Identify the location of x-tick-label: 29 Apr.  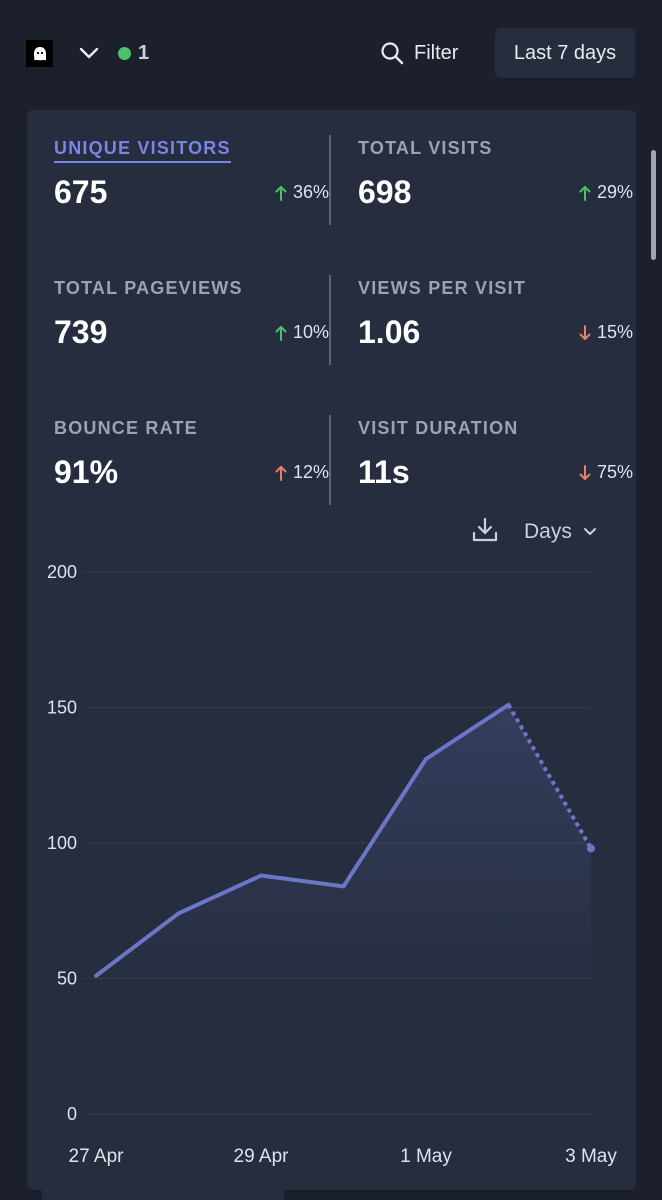
(262, 1156).